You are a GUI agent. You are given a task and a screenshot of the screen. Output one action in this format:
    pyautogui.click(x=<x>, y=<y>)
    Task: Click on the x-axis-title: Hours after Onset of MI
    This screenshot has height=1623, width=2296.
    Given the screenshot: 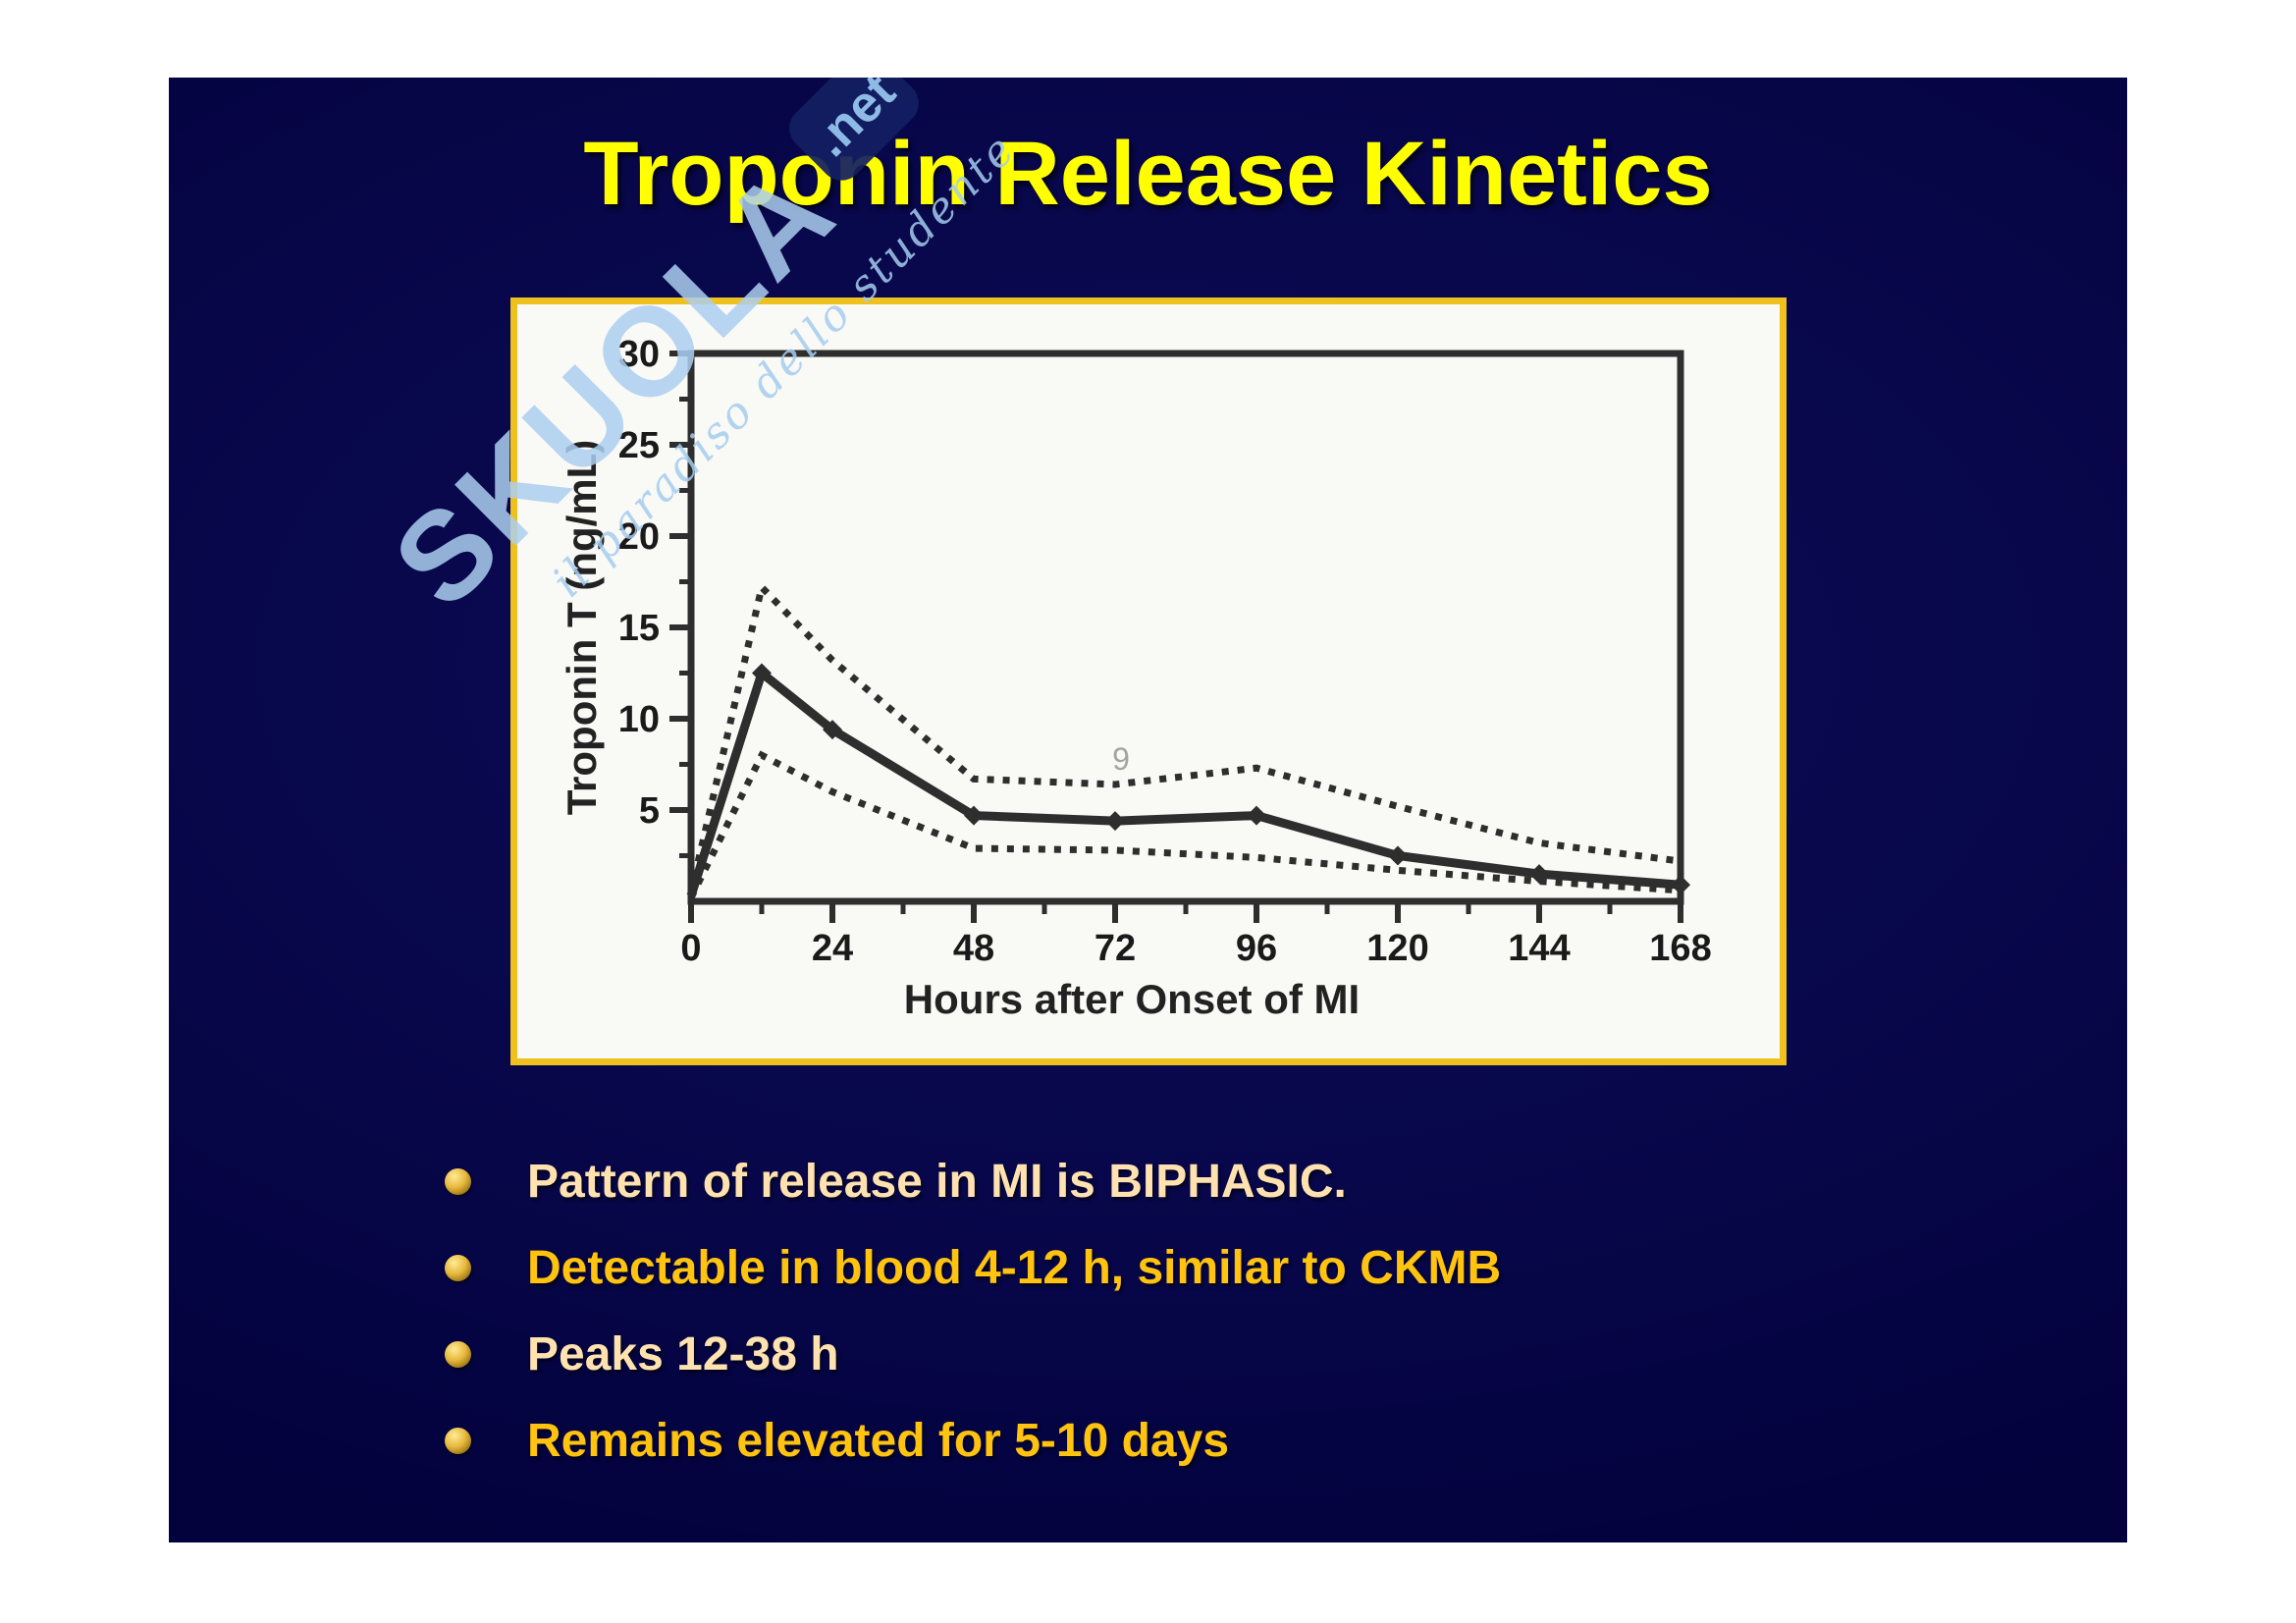 What is the action you would take?
    pyautogui.click(x=1132, y=999)
    